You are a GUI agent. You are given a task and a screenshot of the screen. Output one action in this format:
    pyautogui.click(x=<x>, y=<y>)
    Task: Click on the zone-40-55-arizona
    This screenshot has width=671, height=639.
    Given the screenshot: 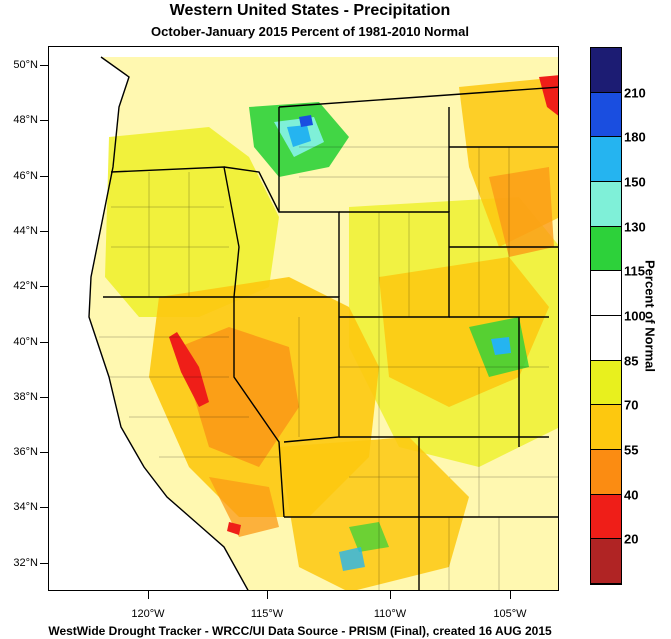 What is the action you would take?
    pyautogui.click(x=244, y=507)
    